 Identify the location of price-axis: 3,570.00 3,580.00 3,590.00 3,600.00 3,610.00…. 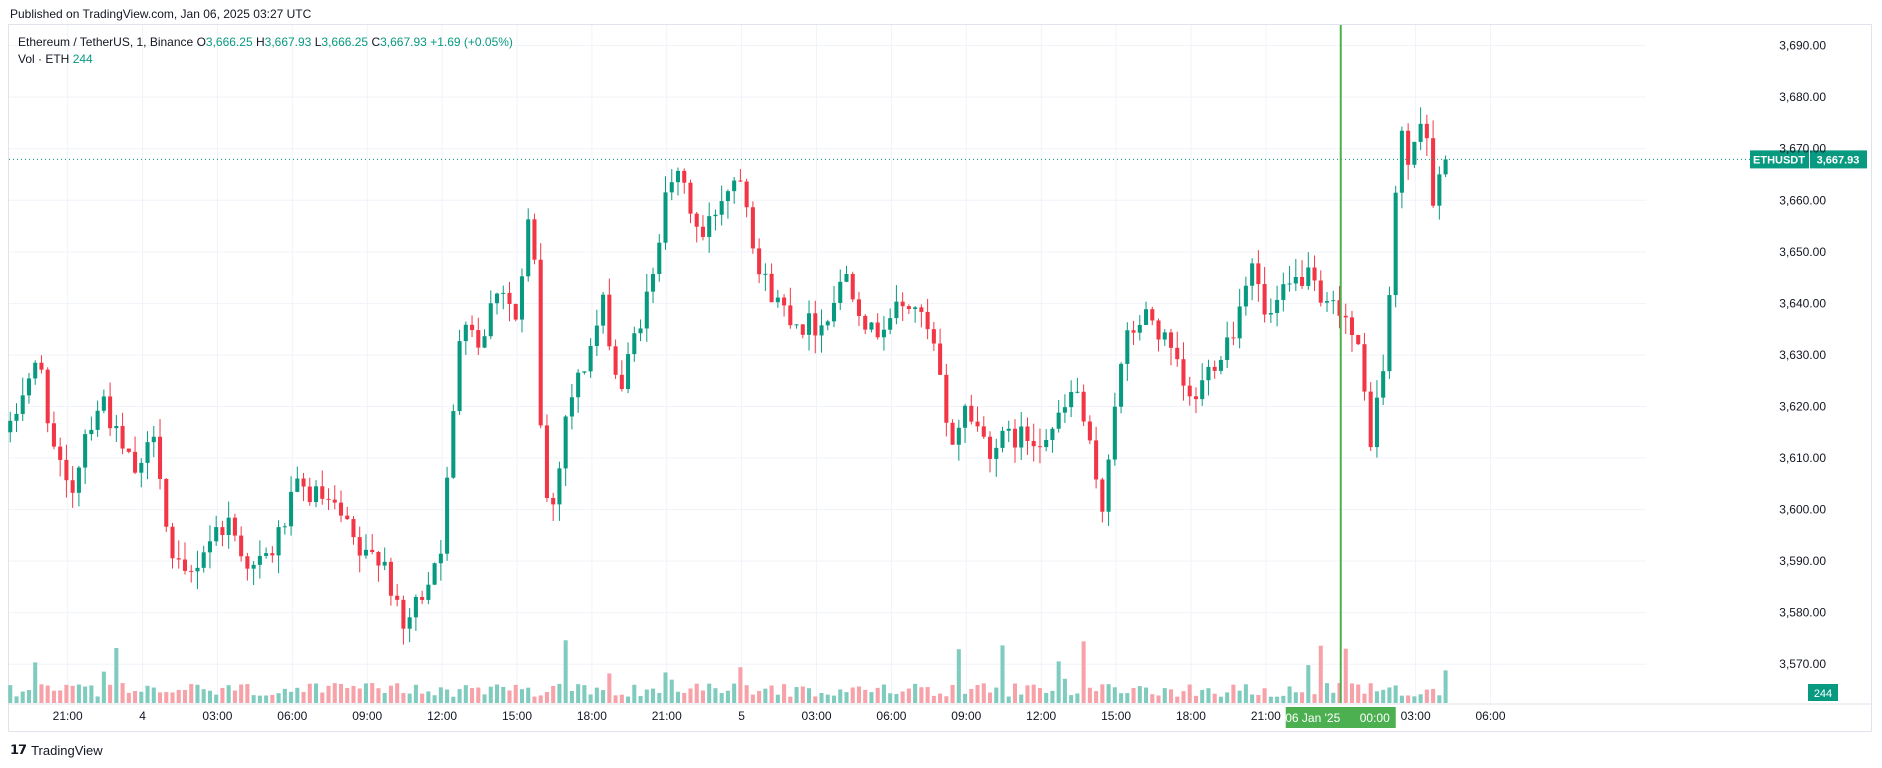
(1802, 355).